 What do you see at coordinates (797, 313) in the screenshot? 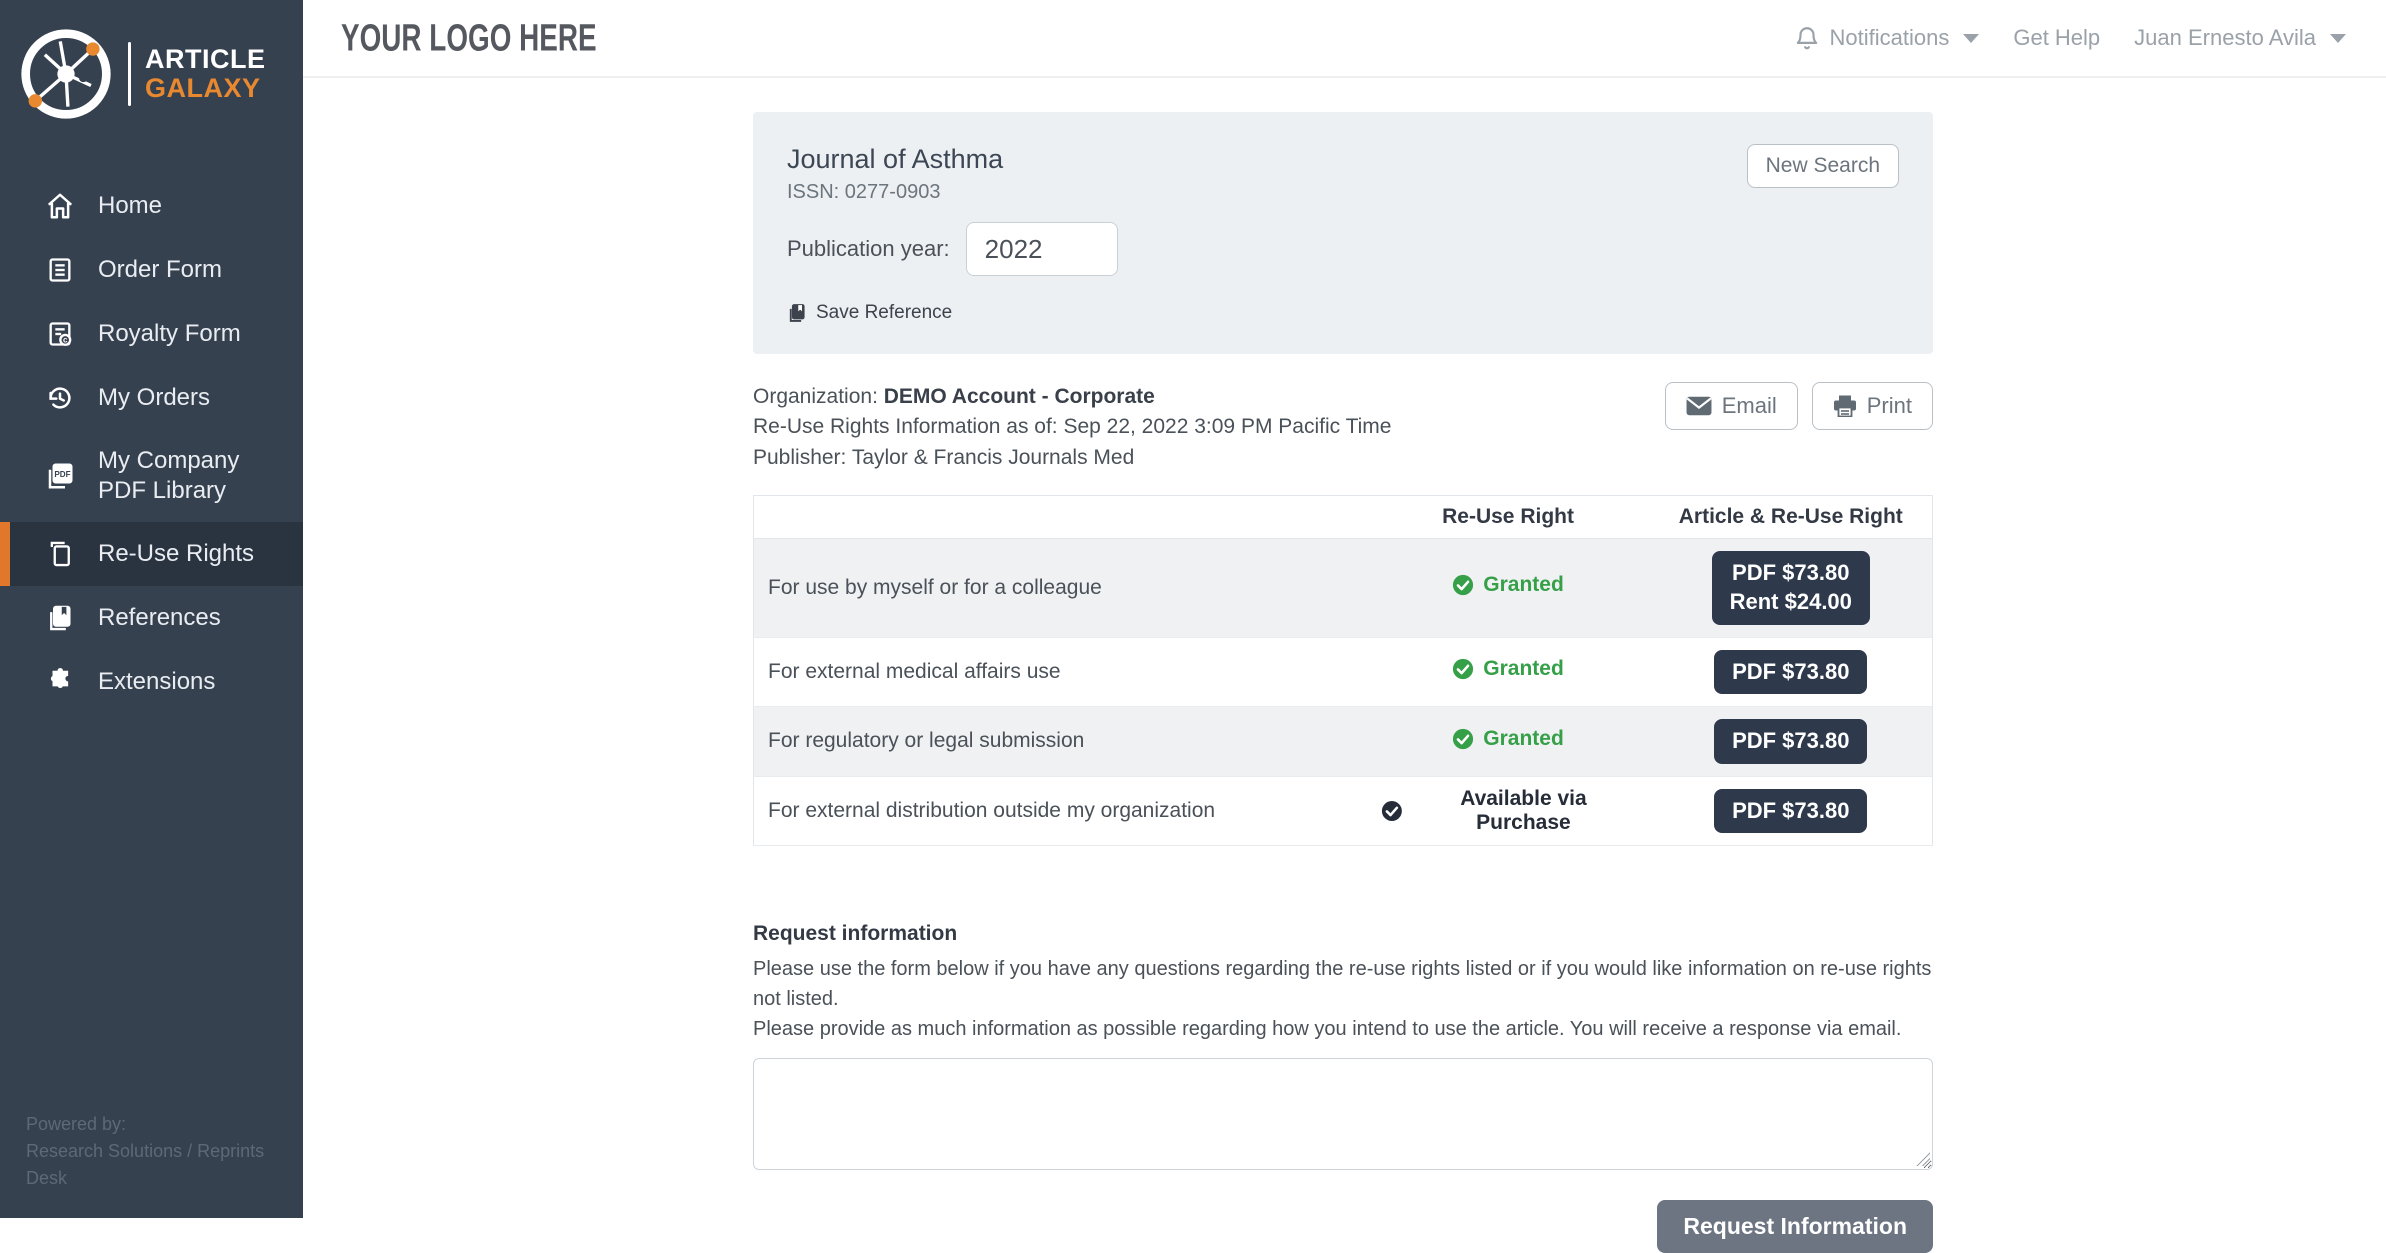
I see `save-reference-icon` at bounding box center [797, 313].